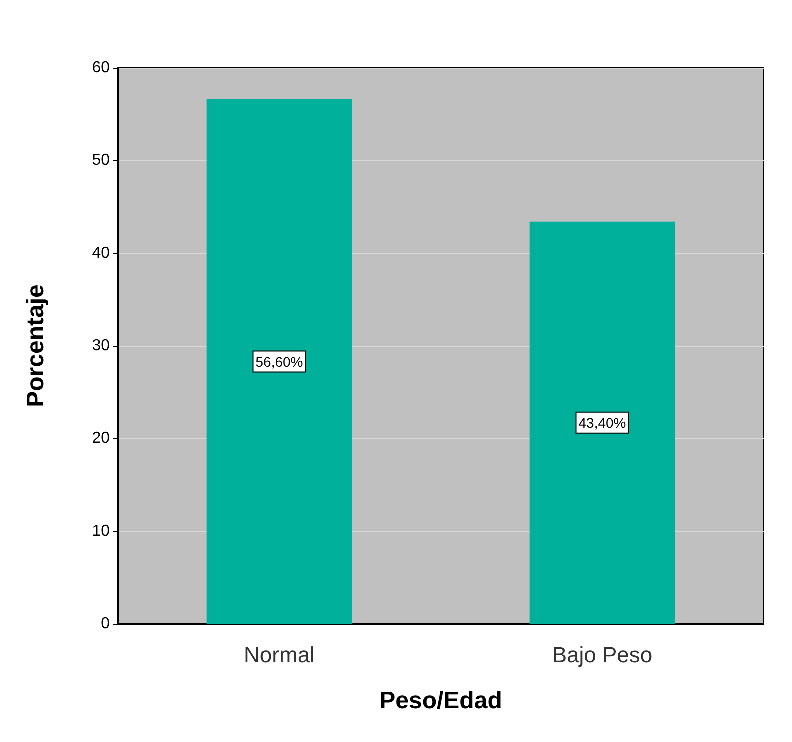  I want to click on x-axis-title: Peso/Edad, so click(441, 701).